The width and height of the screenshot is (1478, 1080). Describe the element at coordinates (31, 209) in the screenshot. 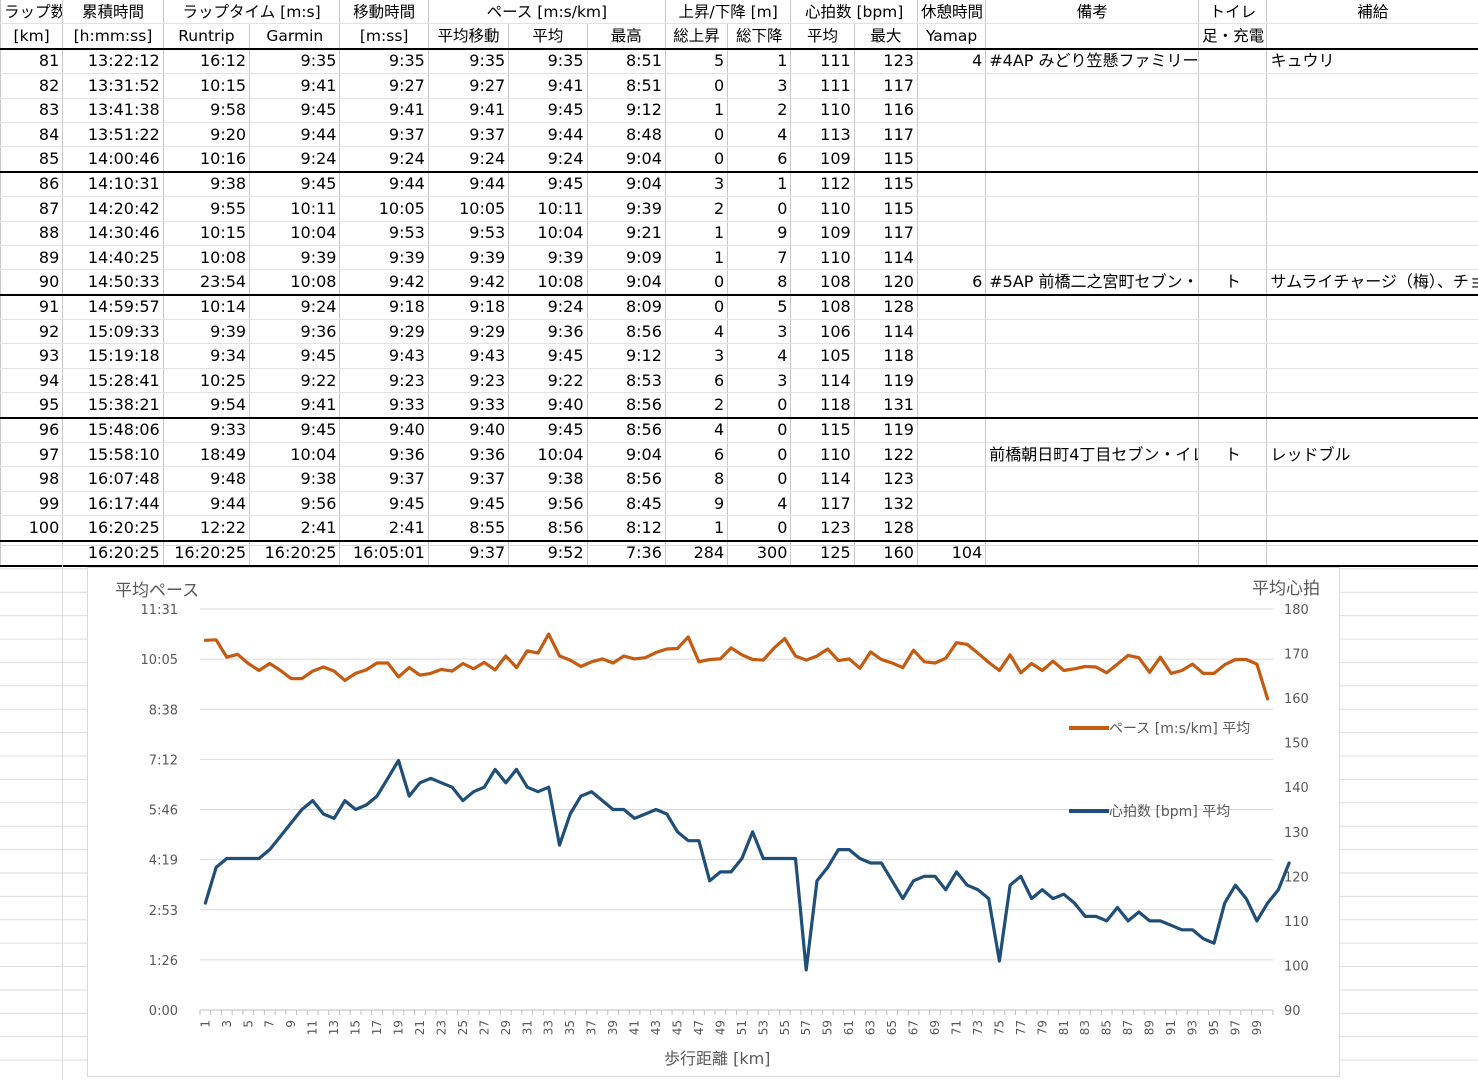

I see `table-cell: 87` at that location.